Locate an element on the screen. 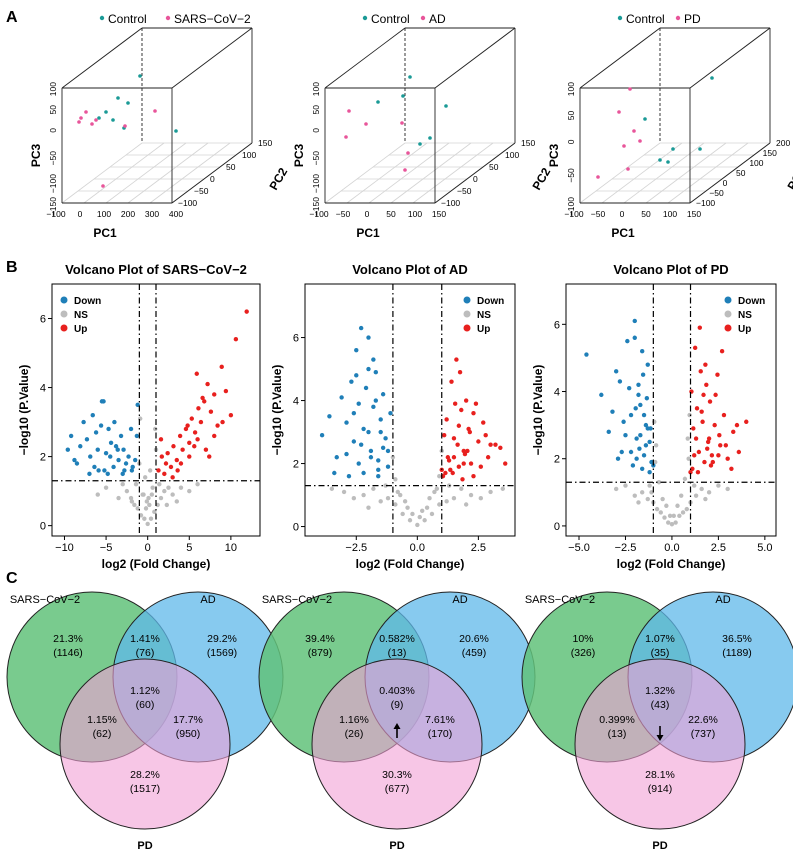 This screenshot has width=793, height=856. pca-x-tick-label: 0 is located at coordinates (80, 214).